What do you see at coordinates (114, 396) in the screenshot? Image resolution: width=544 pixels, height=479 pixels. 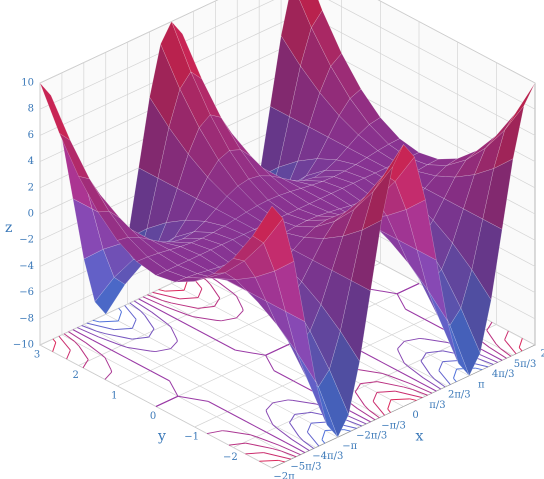 I see `y-tick-label: 1` at bounding box center [114, 396].